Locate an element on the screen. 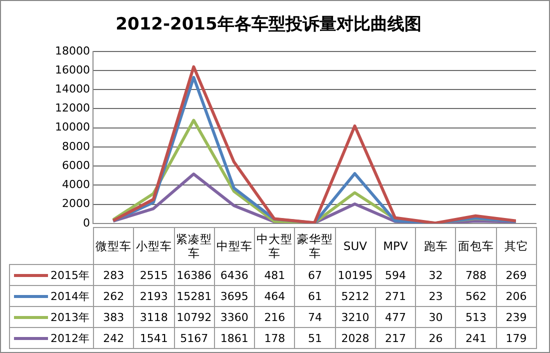 The image size is (550, 353). data-label: 5167 is located at coordinates (194, 338).